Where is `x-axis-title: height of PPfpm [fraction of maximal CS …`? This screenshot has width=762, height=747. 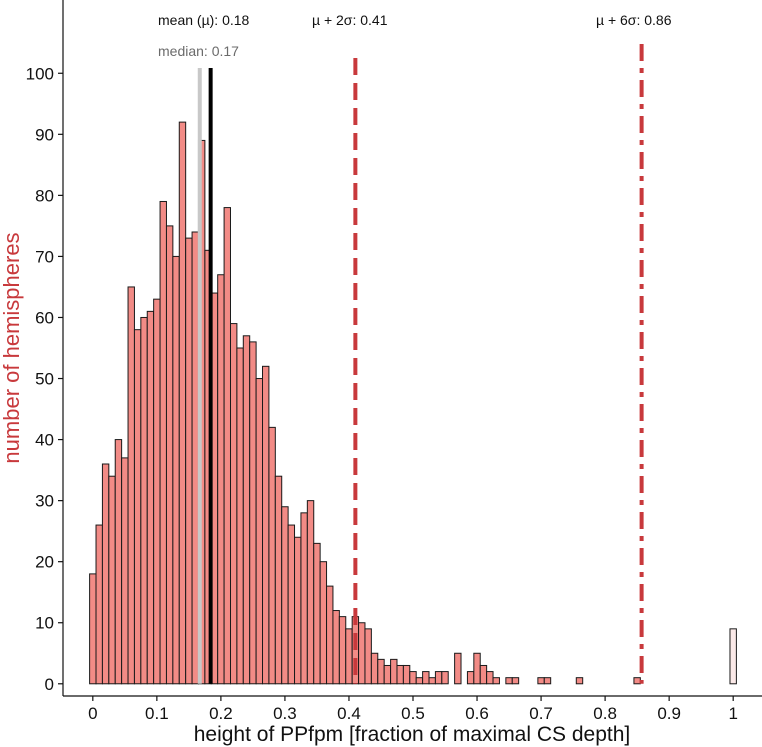 x-axis-title: height of PPfpm [fraction of maximal CS … is located at coordinates (412, 734).